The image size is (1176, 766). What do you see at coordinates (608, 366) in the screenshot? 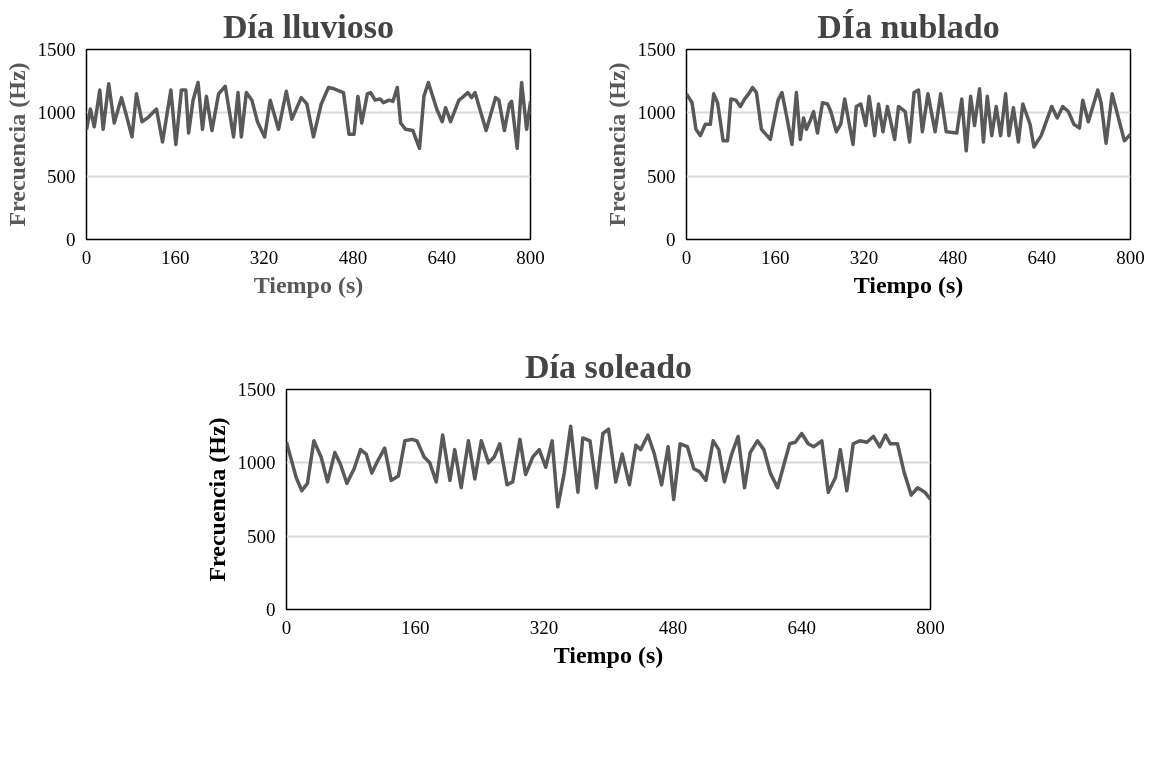
I see `chart-title: Día soleado` at bounding box center [608, 366].